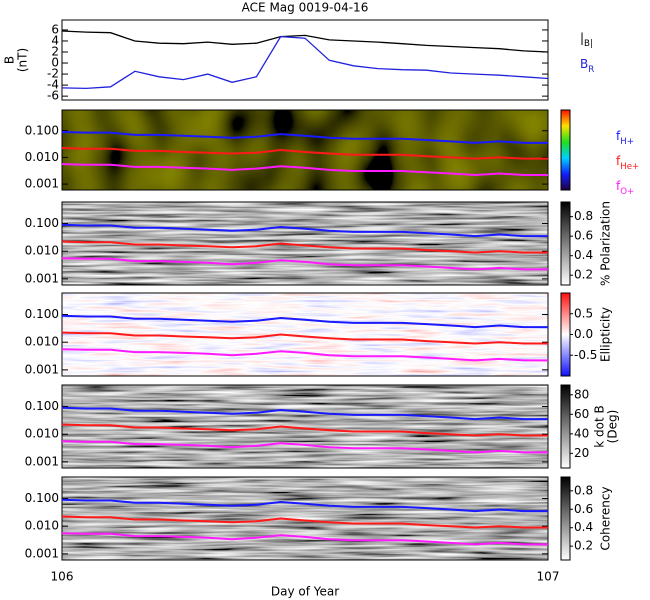 The width and height of the screenshot is (650, 600). I want to click on legend-entry: BR, so click(587, 66).